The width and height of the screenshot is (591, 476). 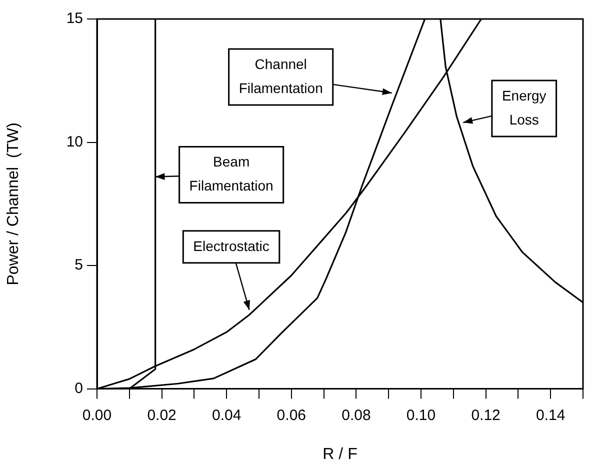 I want to click on y-tick-label: 10, so click(x=74, y=141).